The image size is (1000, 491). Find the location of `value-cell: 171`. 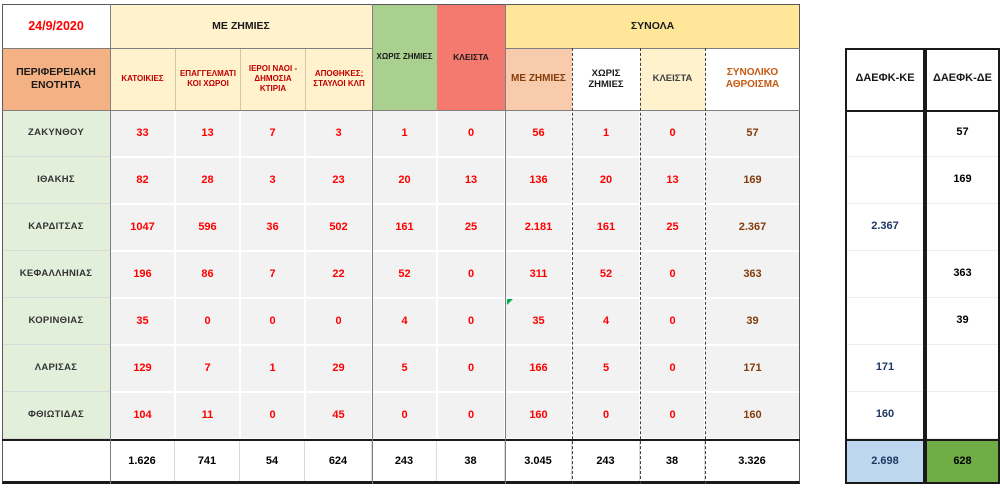

value-cell: 171 is located at coordinates (752, 368).